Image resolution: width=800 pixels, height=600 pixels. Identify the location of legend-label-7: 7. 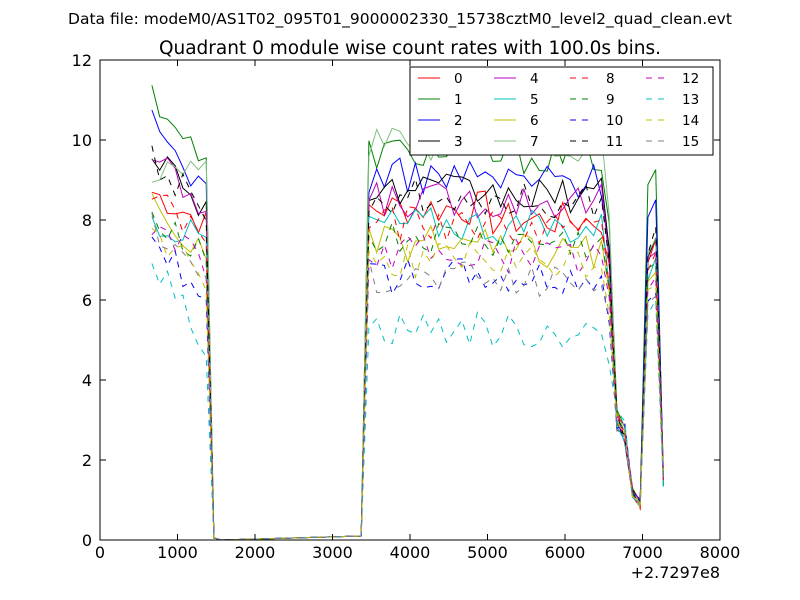
(534, 142).